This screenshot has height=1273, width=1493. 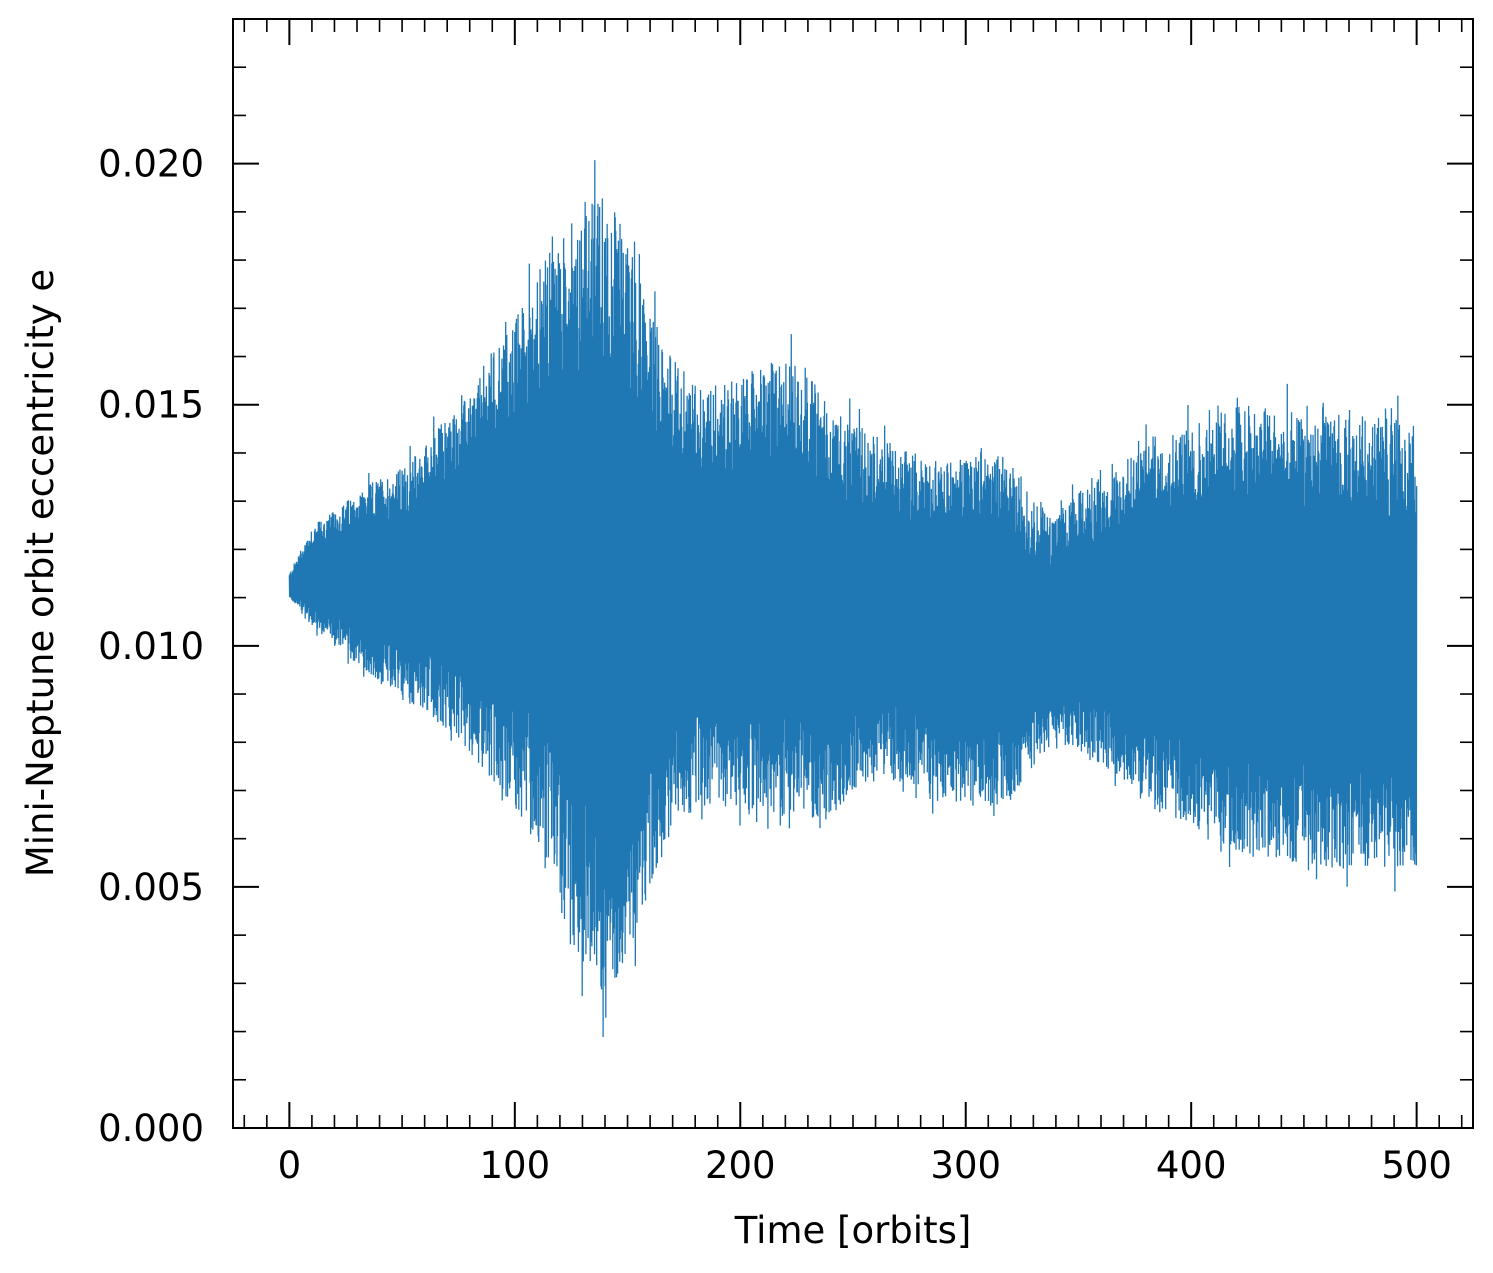 I want to click on x-tick-label: 300, so click(x=965, y=1165).